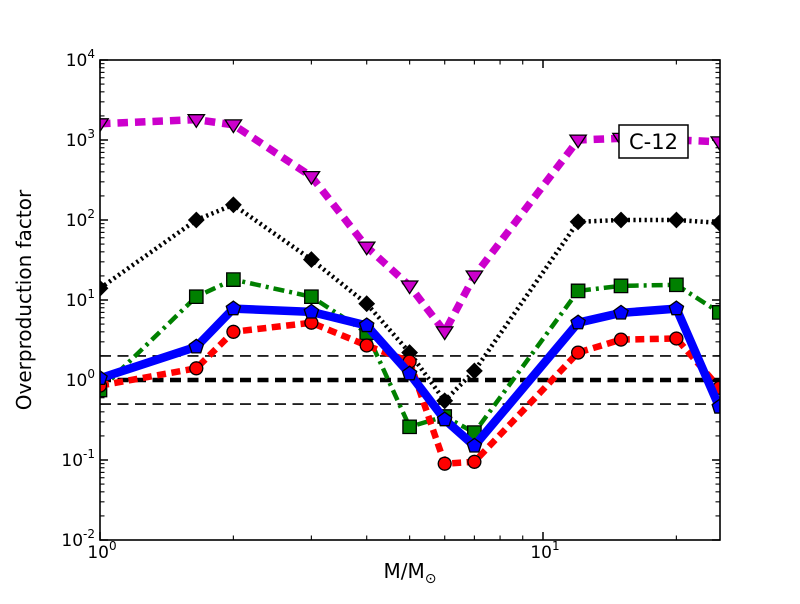 This screenshot has width=800, height=604. I want to click on x-tick-label: 10¹, so click(544, 551).